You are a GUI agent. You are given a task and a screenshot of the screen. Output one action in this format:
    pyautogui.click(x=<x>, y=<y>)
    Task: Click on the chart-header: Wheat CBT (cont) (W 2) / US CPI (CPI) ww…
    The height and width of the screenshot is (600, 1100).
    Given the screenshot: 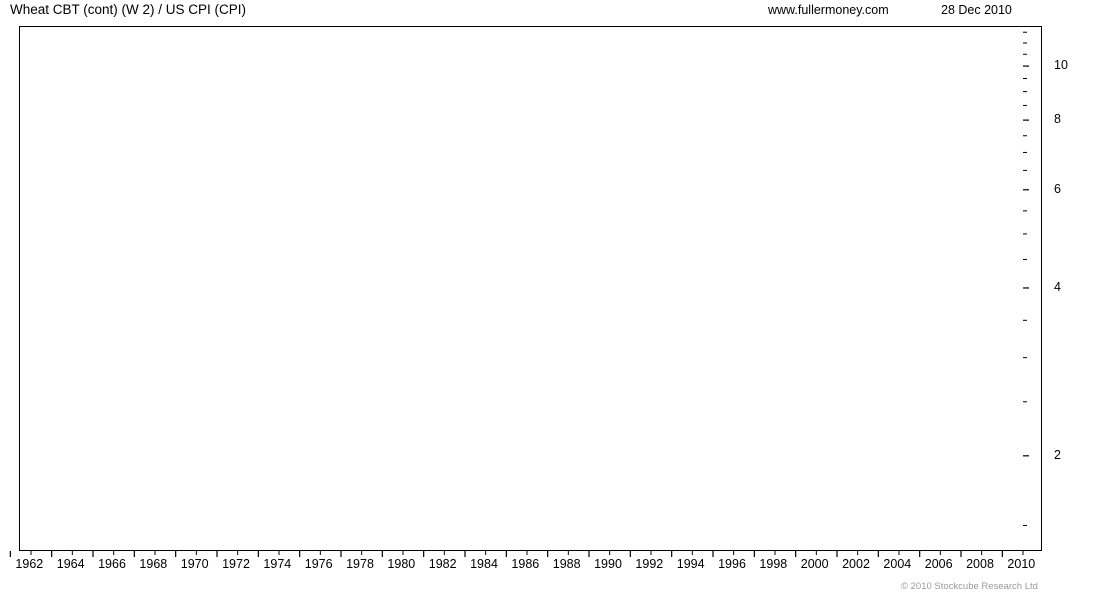 What is the action you would take?
    pyautogui.click(x=550, y=13)
    